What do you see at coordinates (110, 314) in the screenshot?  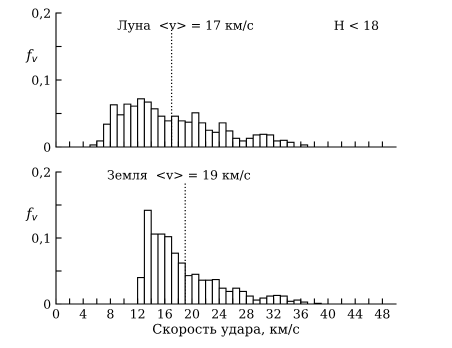 I see `x-tick-label: 8` at bounding box center [110, 314].